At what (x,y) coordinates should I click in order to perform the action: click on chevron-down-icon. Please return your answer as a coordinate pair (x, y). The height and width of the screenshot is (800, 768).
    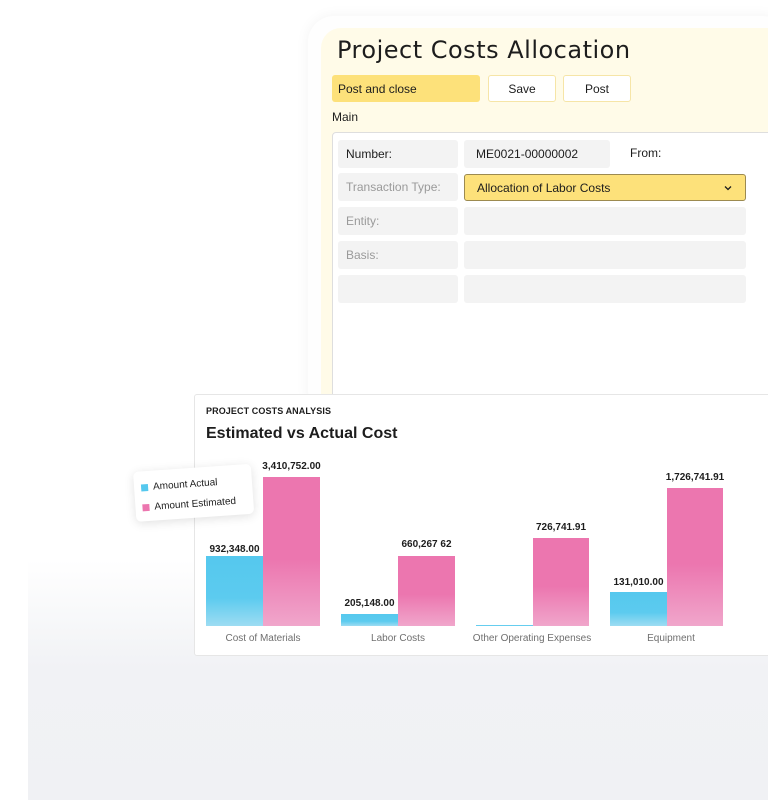
    Looking at the image, I should click on (728, 187).